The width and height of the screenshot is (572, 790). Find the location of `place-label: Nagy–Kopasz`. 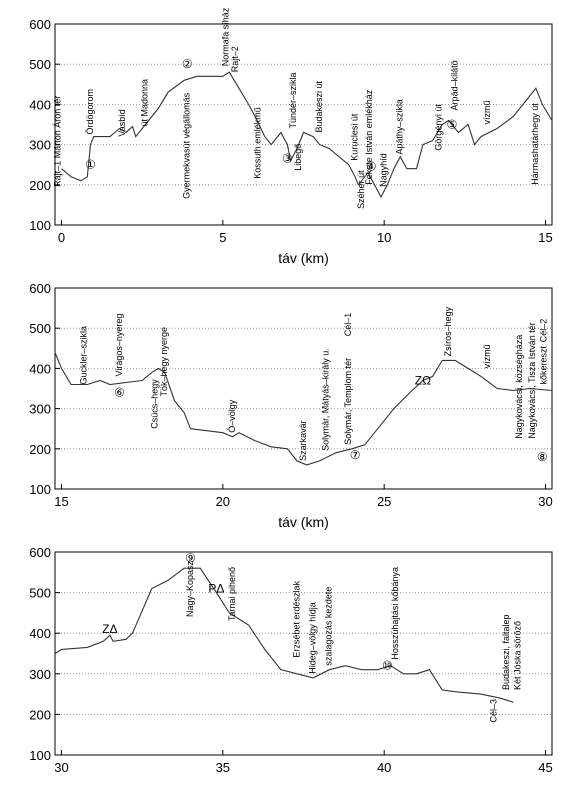

place-label: Nagy–Kopasz is located at coordinates (190, 588).